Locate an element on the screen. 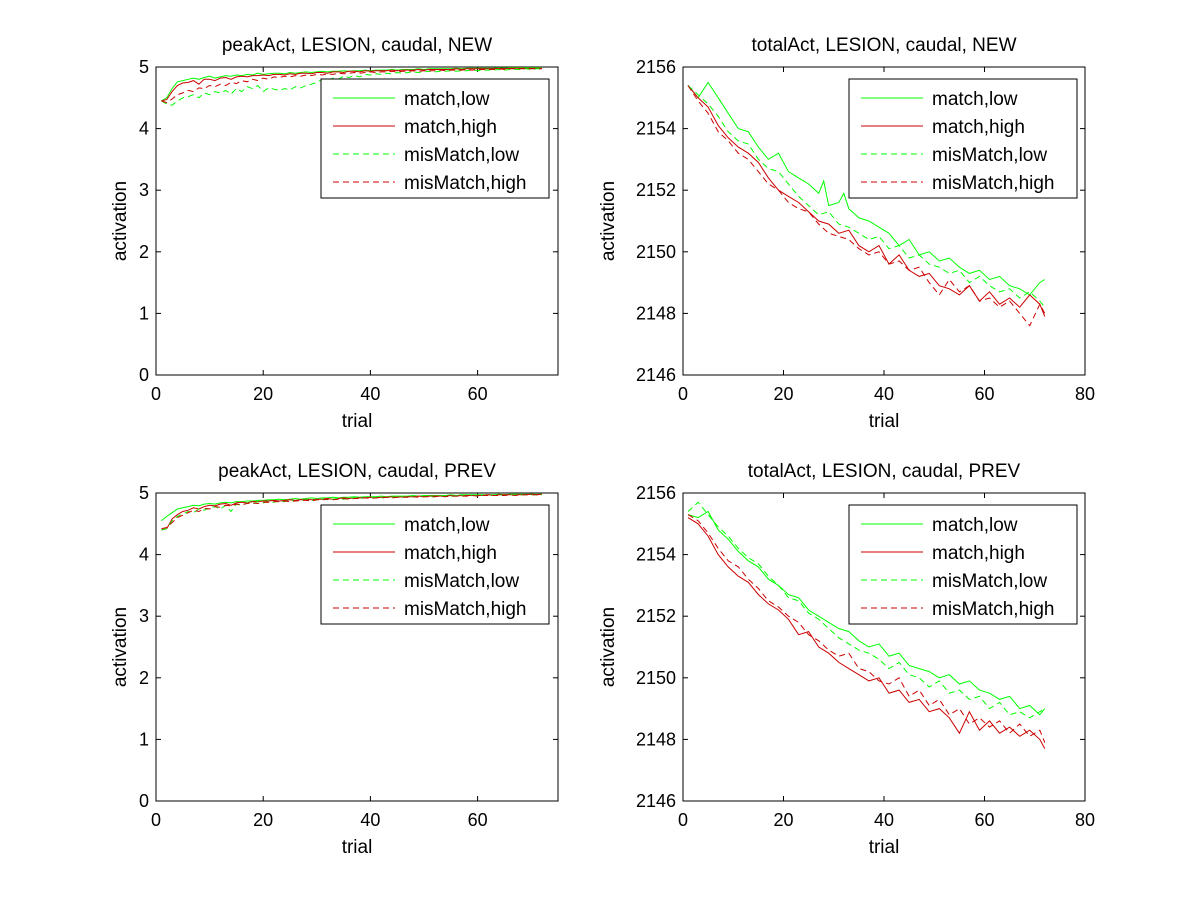  chart-2-y-tick-label: 2150 is located at coordinates (656, 252).